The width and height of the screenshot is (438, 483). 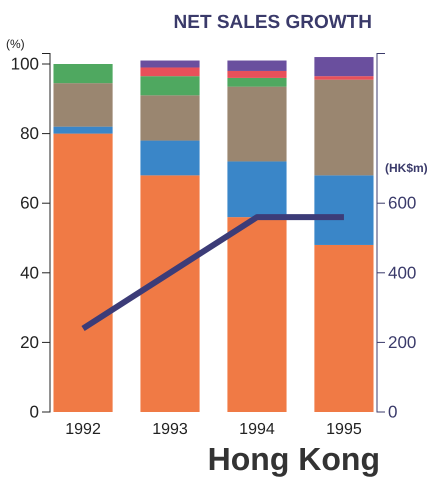 What do you see at coordinates (29, 342) in the screenshot?
I see `y-tick-label: 20` at bounding box center [29, 342].